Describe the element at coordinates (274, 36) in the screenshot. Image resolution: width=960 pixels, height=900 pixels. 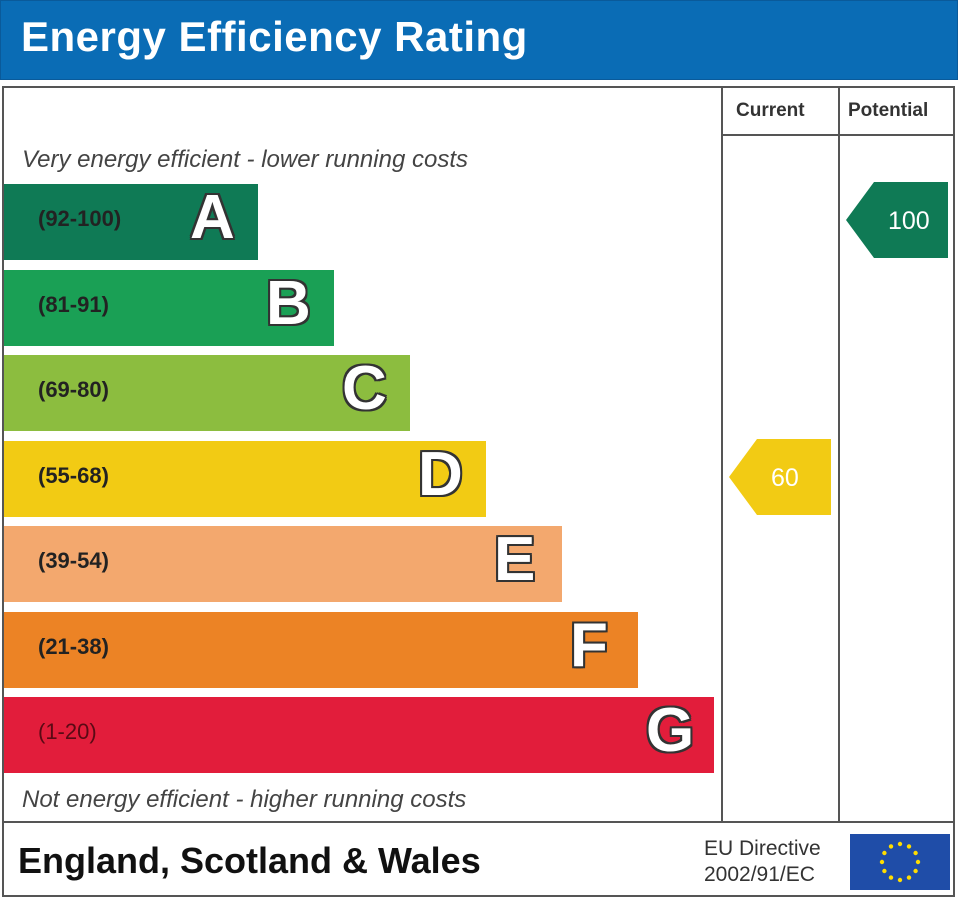
I see `chart-title: Energy Efficiency Rating` at that location.